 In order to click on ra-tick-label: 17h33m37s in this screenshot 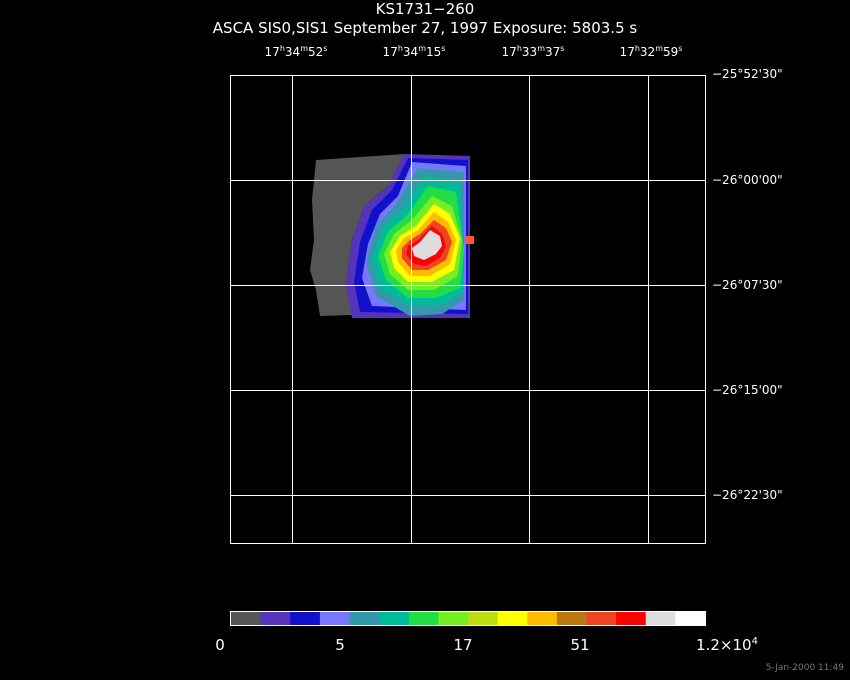, I will do `click(533, 51)`.